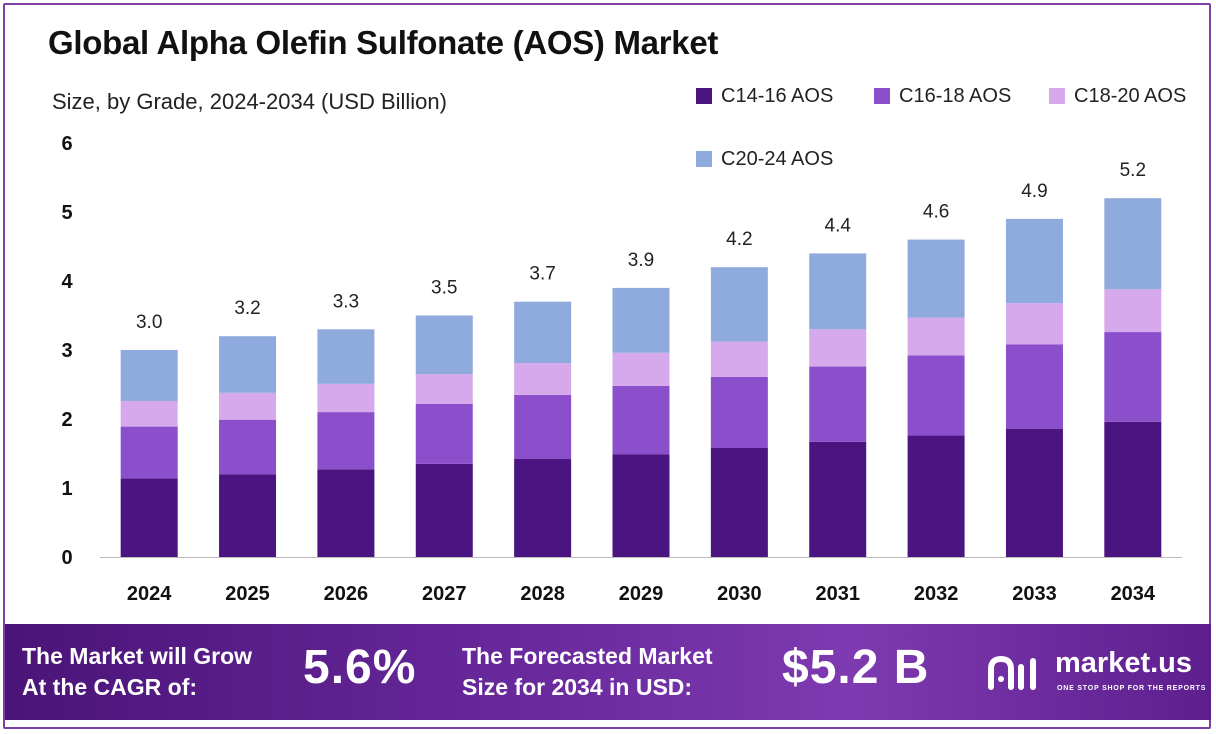  What do you see at coordinates (444, 594) in the screenshot?
I see `x-tick-label: 2027` at bounding box center [444, 594].